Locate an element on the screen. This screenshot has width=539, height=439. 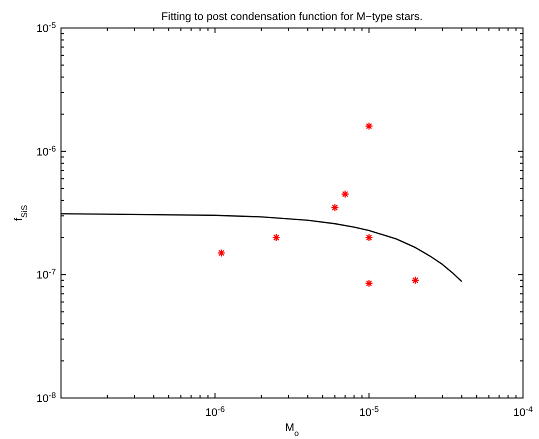
y-tick-label: 10$^{-5}$ is located at coordinates (46, 27).